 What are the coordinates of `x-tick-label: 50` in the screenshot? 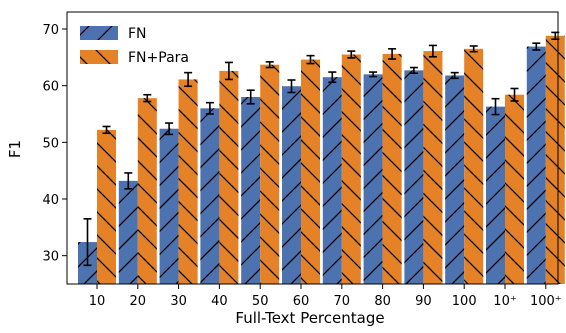 It's located at (260, 301).